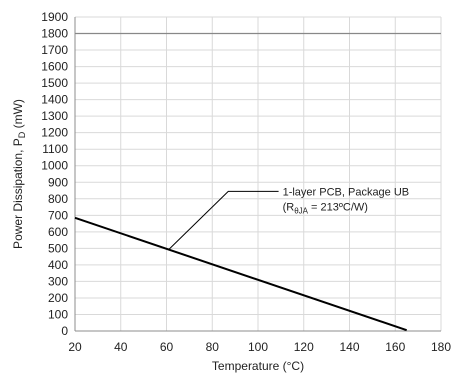 This screenshot has height=377, width=457. What do you see at coordinates (55, 149) in the screenshot?
I see `y-tick-label: 1100` at bounding box center [55, 149].